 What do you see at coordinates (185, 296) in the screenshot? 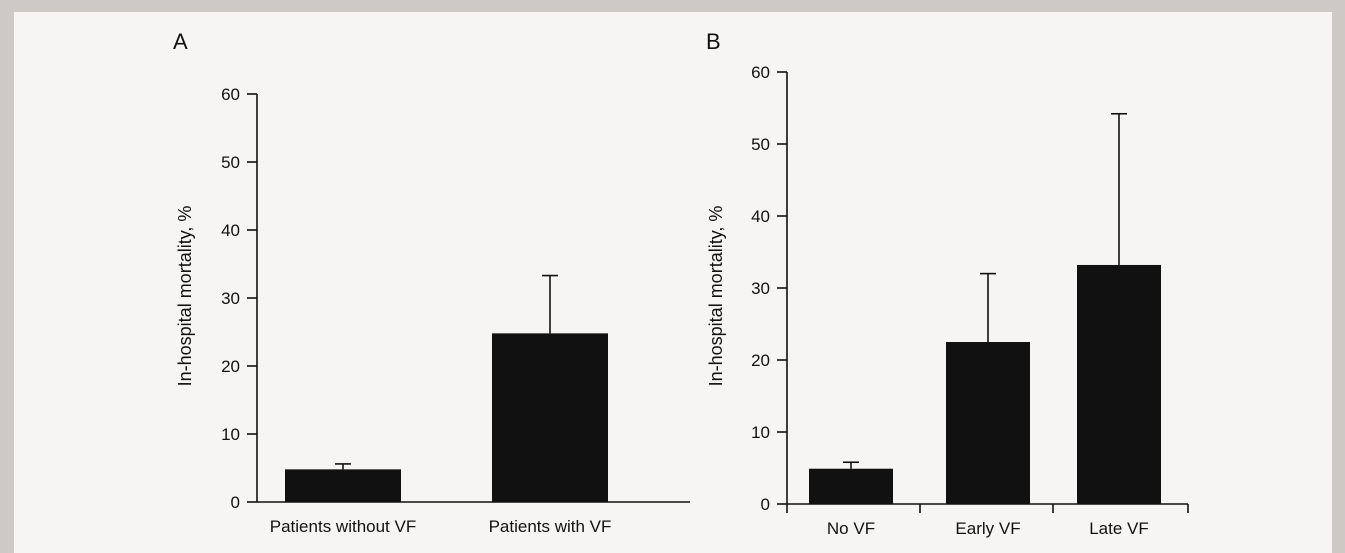
I see `y-axis-title-a: In-hospital mortality, %` at bounding box center [185, 296].